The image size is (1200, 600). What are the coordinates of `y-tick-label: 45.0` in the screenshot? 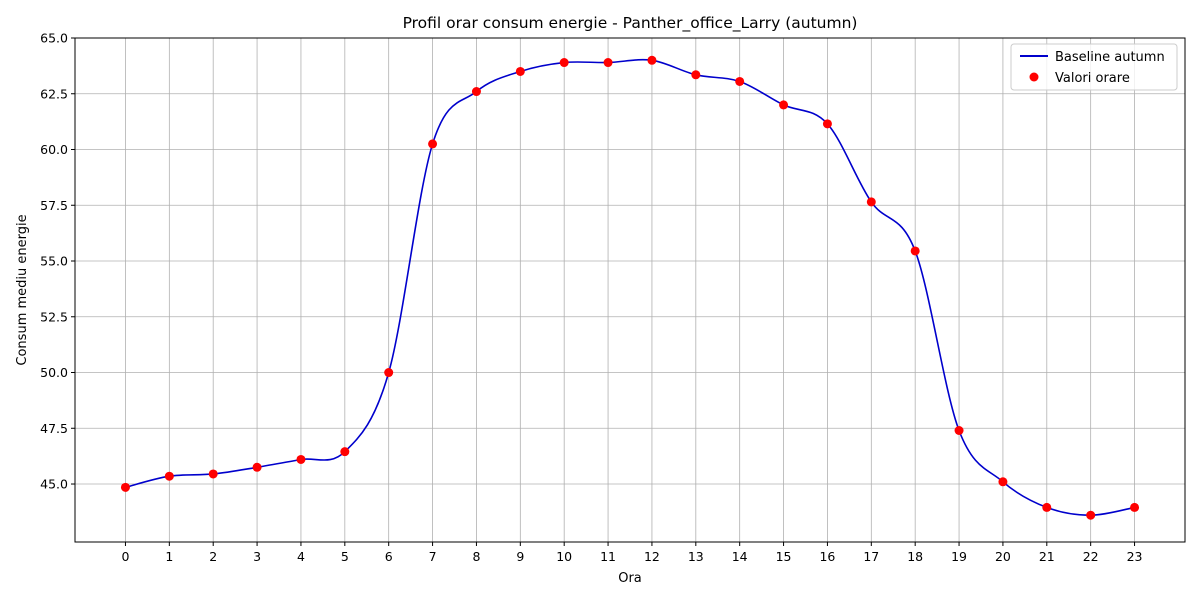 It's located at (54, 484).